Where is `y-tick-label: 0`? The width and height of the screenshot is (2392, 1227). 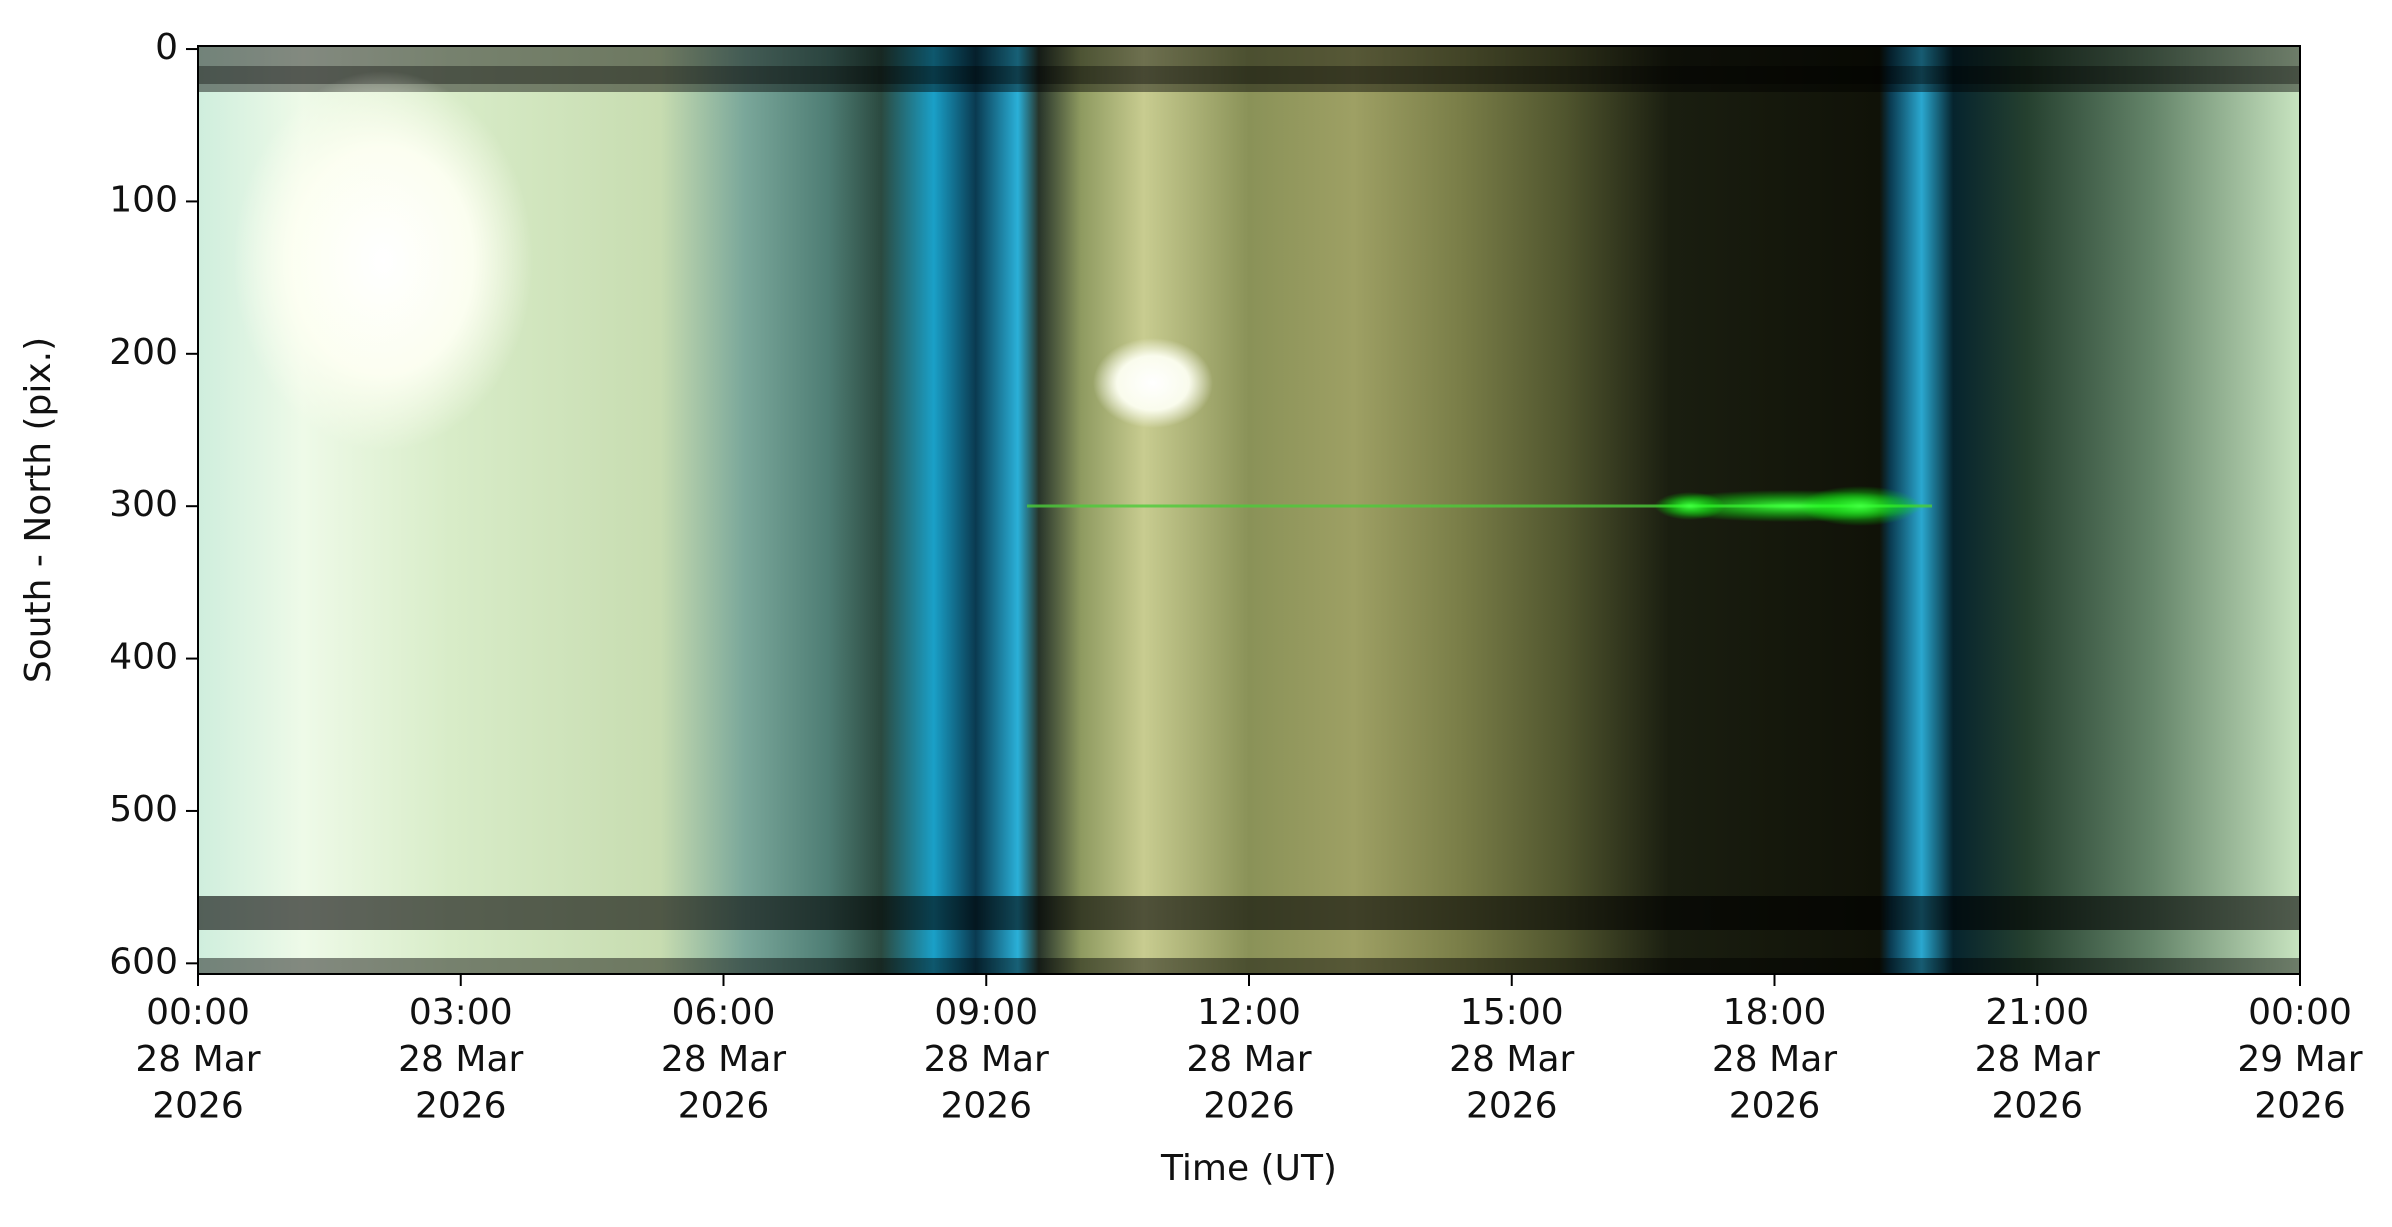 y-tick-label: 0 is located at coordinates (166, 47).